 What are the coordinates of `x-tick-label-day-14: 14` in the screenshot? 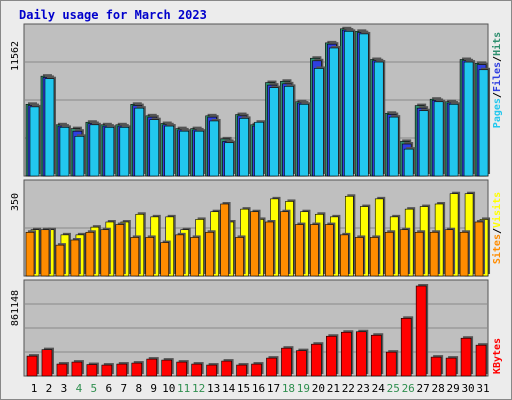 It's located at (229, 388).